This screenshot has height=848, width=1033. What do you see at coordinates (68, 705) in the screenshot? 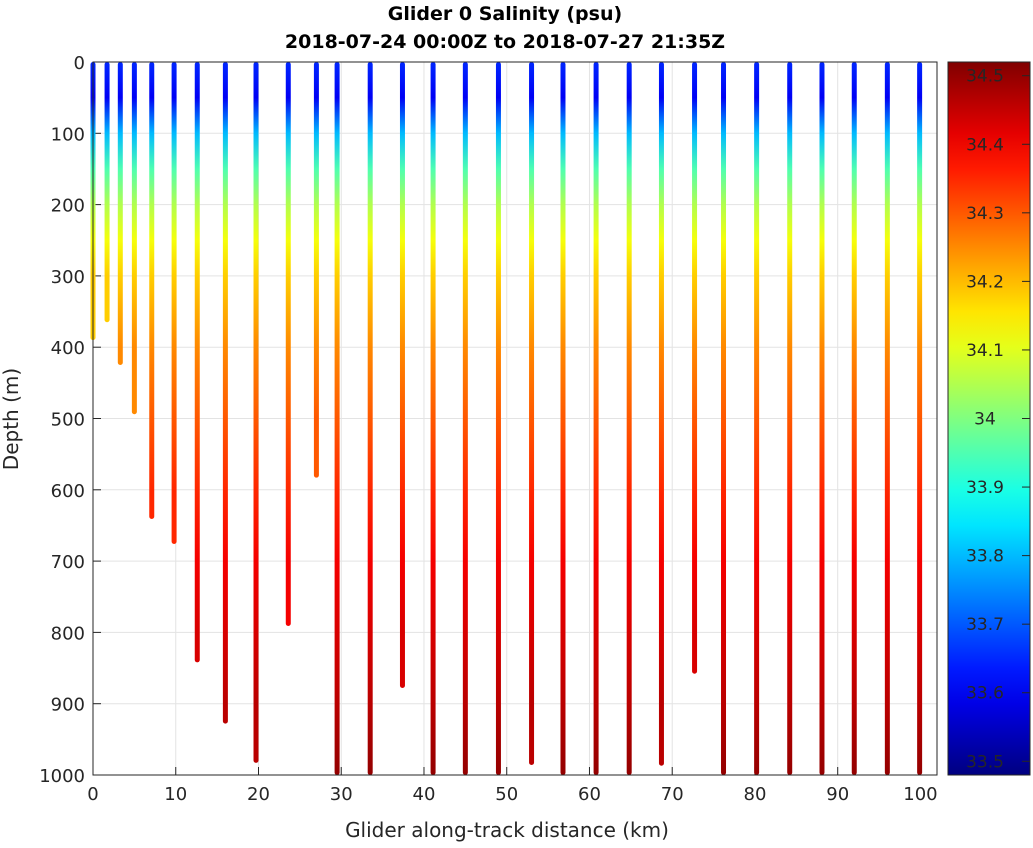
I see `y-tick-label: 900` at bounding box center [68, 705].